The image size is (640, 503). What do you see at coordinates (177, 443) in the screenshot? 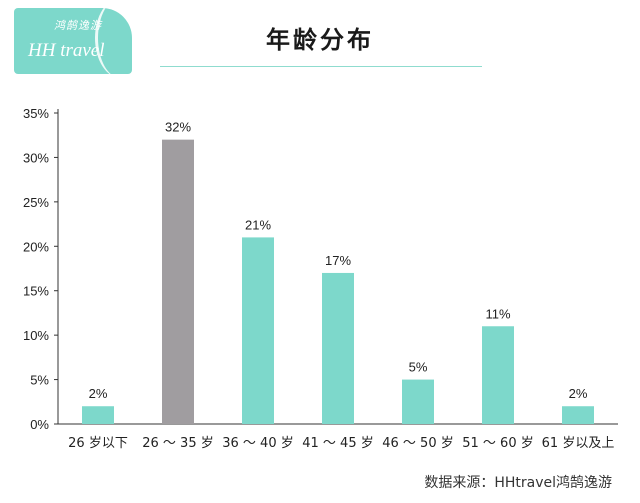
I see `x-tick-label: 26 ～ 35 岁` at bounding box center [177, 443].